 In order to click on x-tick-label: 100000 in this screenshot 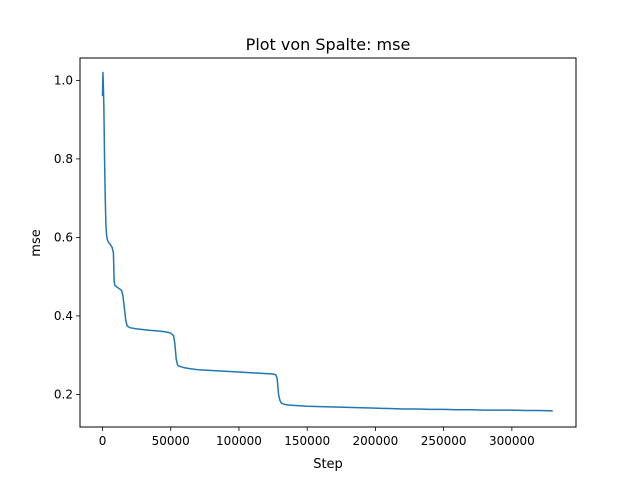, I will do `click(239, 441)`.